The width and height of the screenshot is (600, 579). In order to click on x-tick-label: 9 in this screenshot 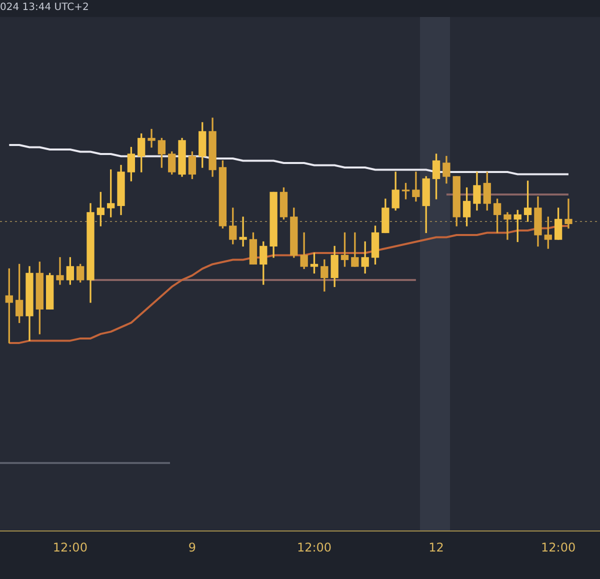, I will do `click(192, 547)`.